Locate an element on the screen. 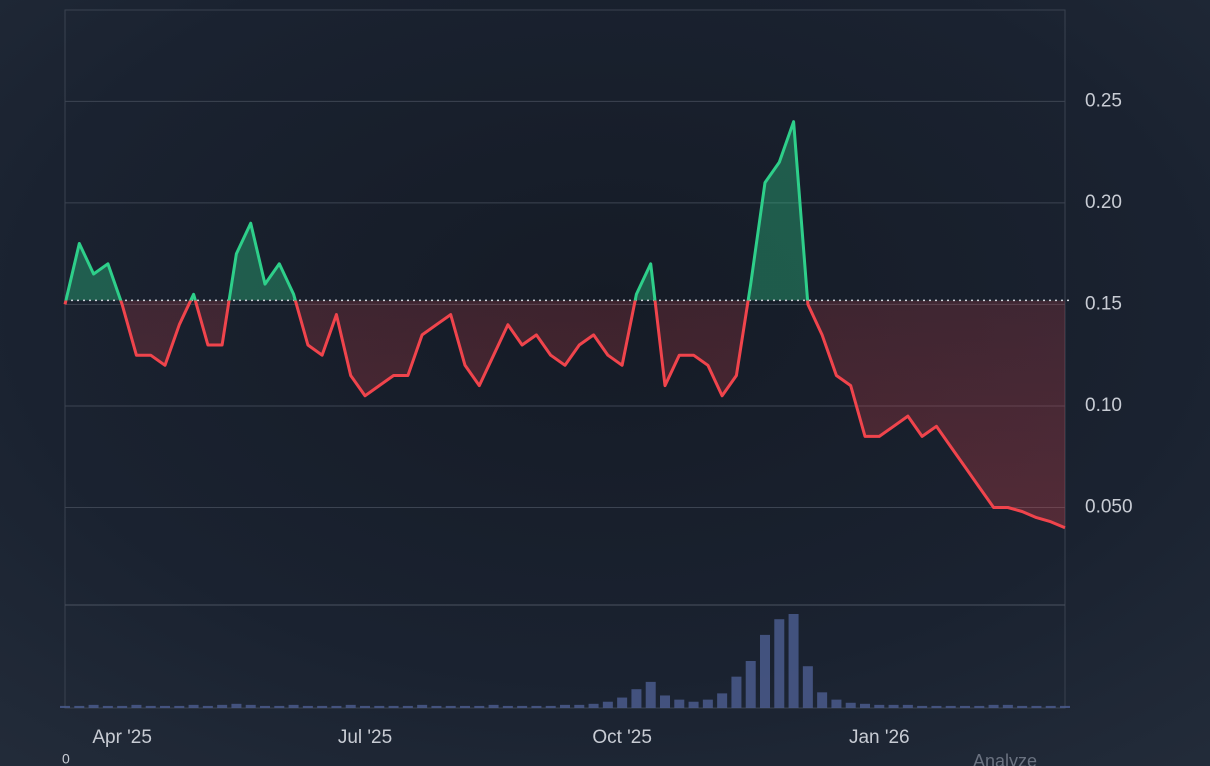  y-tick-label: 0.10 is located at coordinates (1103, 405).